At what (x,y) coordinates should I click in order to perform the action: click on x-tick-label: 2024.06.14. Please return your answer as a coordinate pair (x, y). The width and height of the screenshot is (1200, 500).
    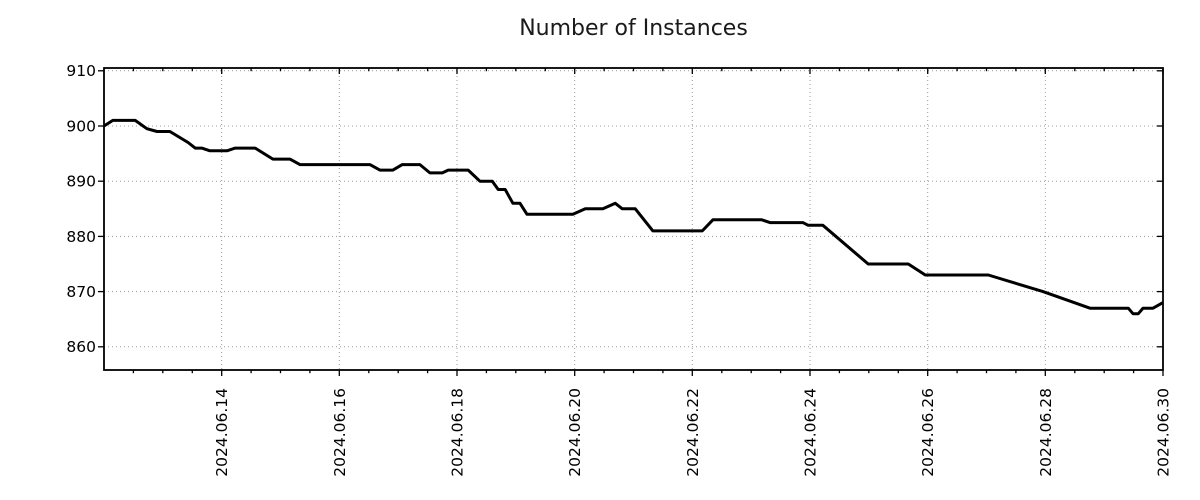
    Looking at the image, I should click on (222, 432).